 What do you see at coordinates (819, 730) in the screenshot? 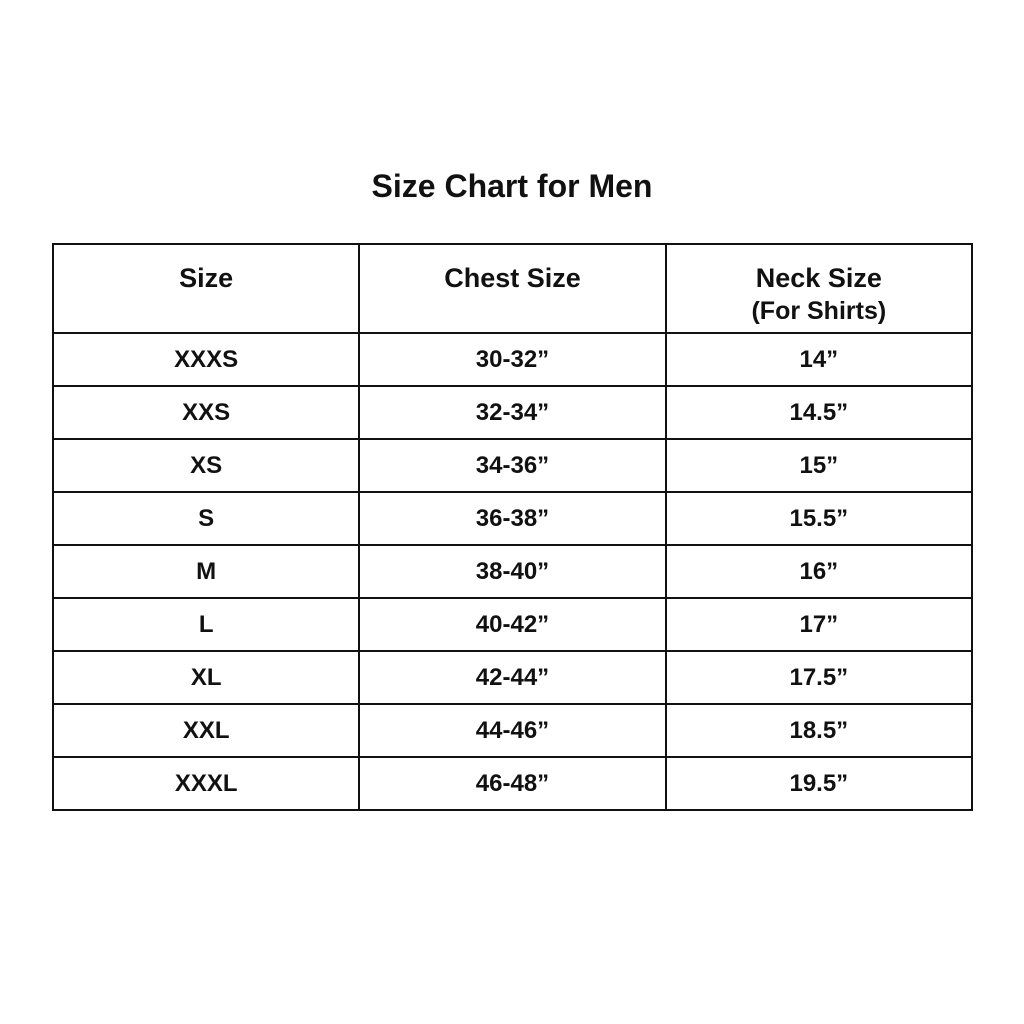
I see `cell-neck-size: 18.5”` at bounding box center [819, 730].